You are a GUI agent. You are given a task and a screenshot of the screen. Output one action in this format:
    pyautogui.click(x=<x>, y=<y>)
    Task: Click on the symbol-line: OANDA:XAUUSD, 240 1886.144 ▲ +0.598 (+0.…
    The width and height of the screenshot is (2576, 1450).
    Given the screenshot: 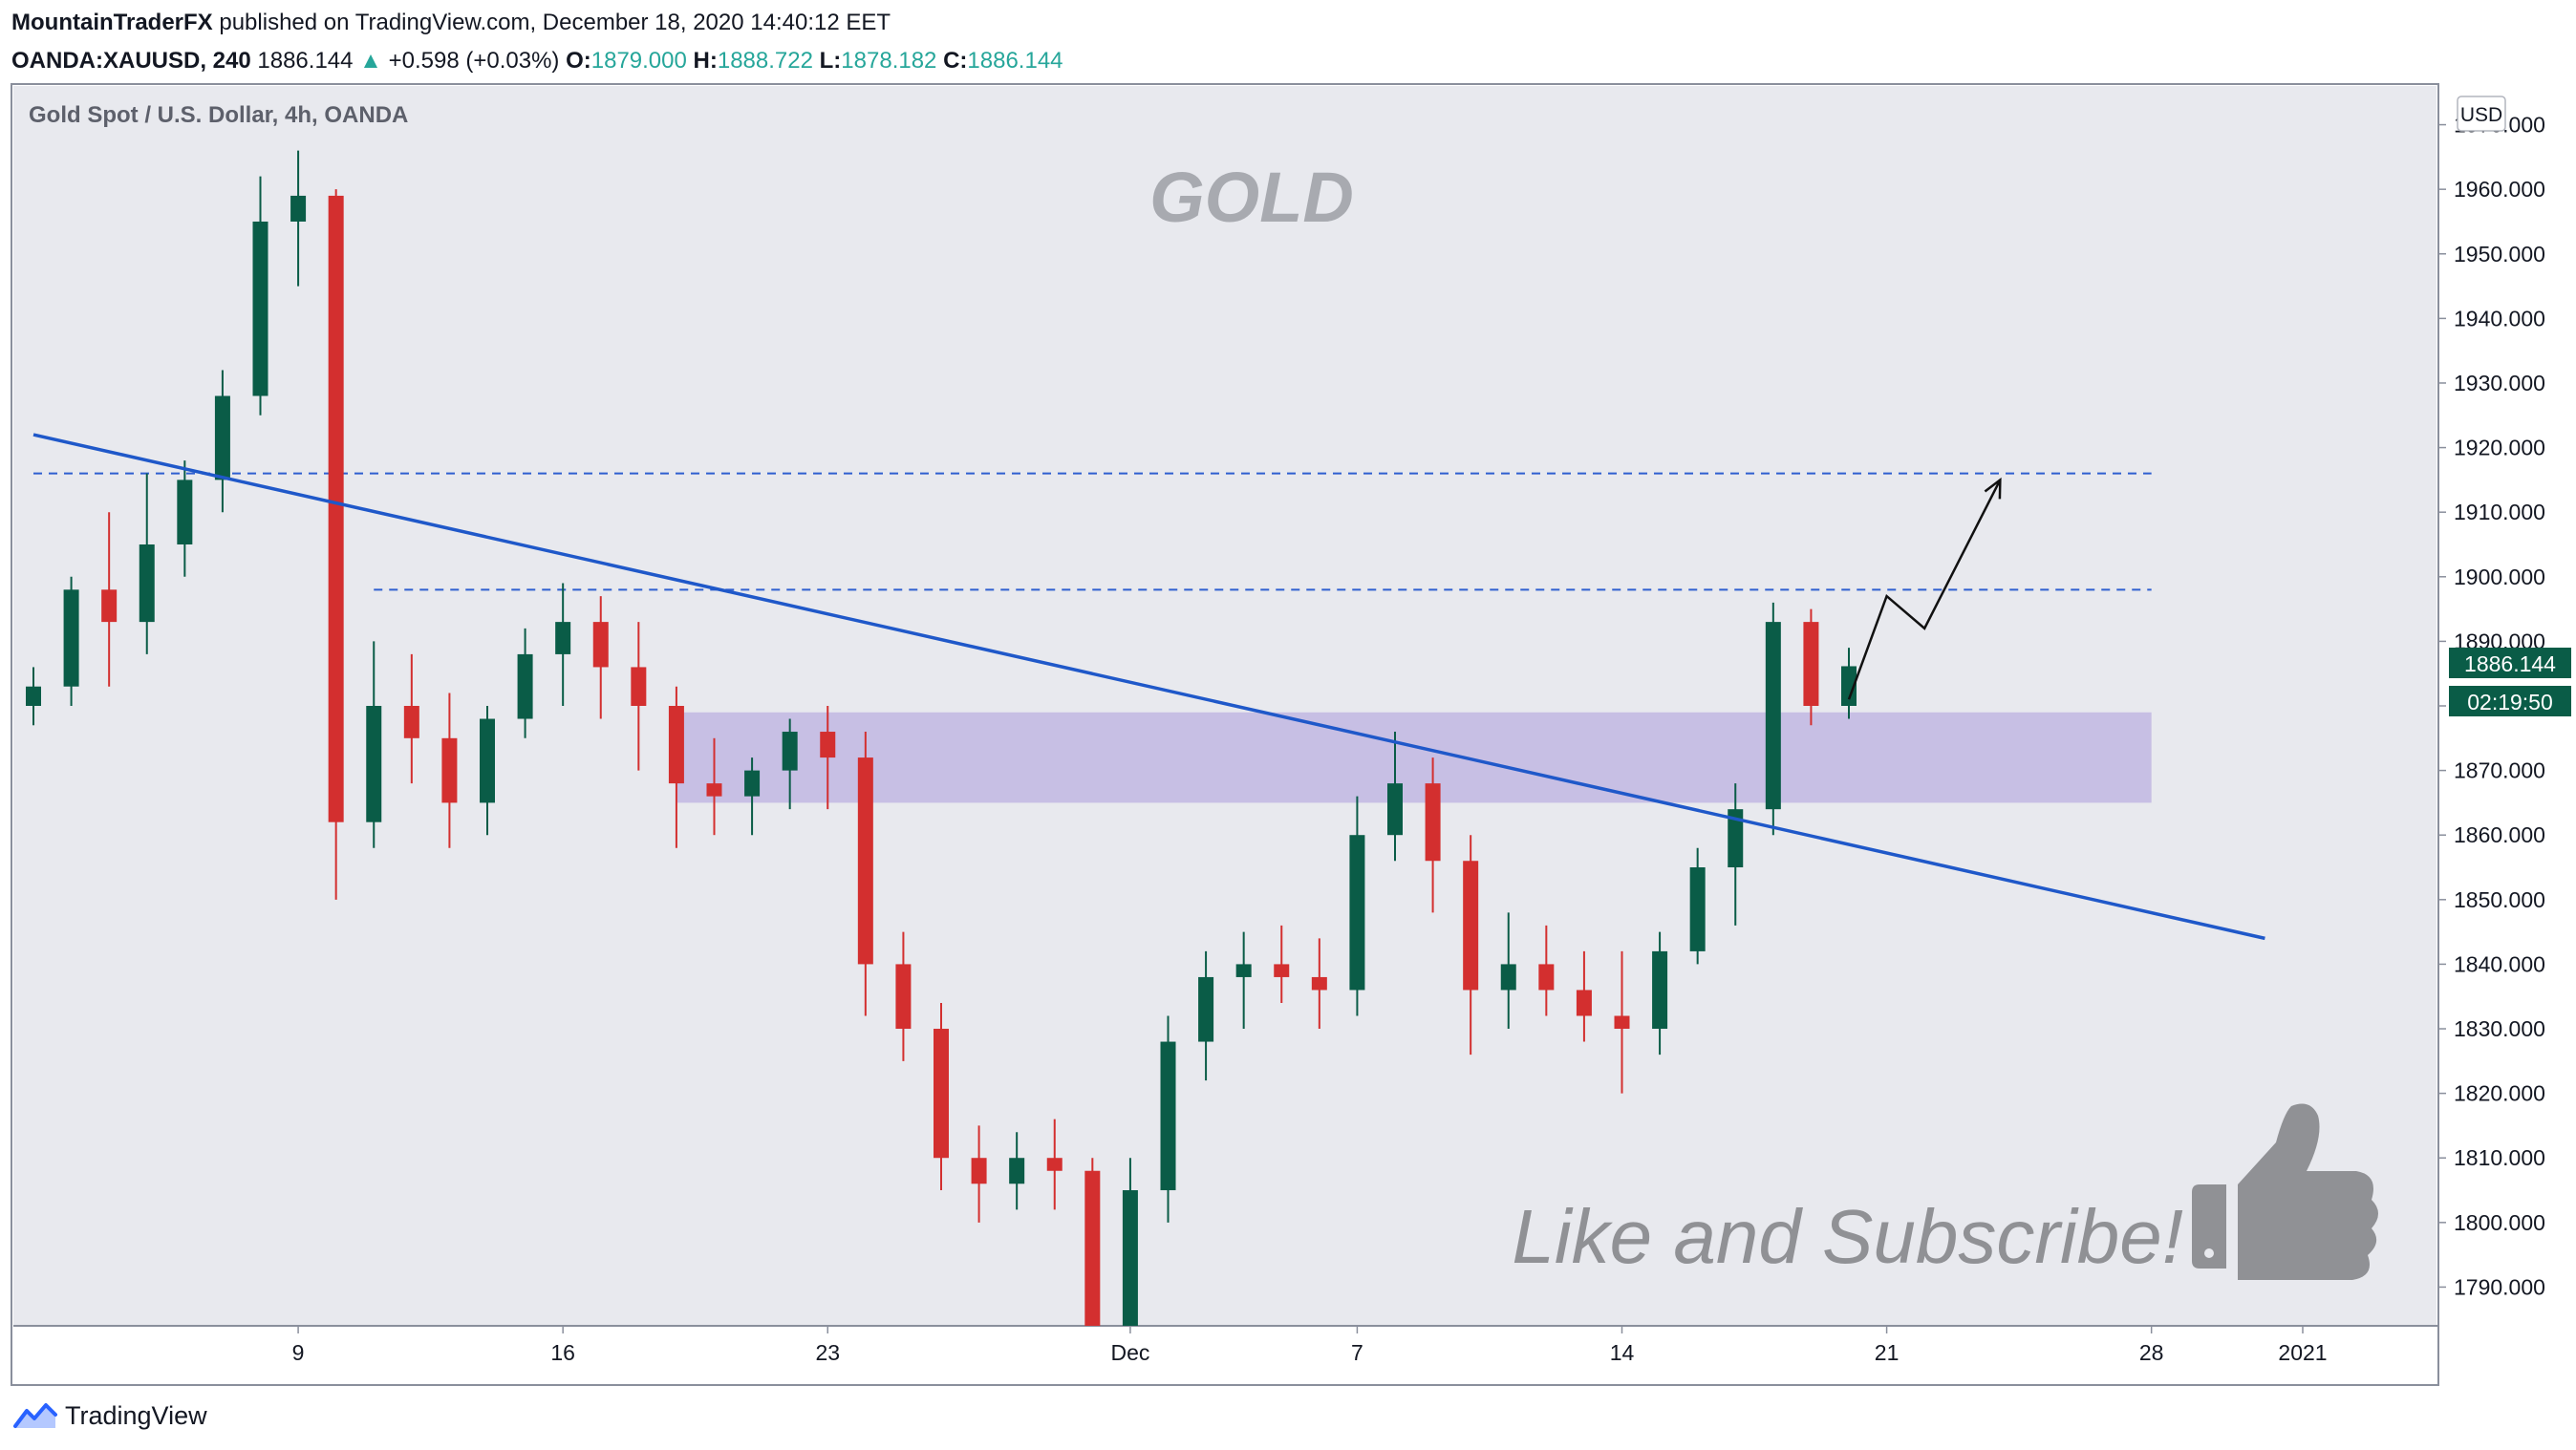 What is the action you would take?
    pyautogui.click(x=1282, y=61)
    